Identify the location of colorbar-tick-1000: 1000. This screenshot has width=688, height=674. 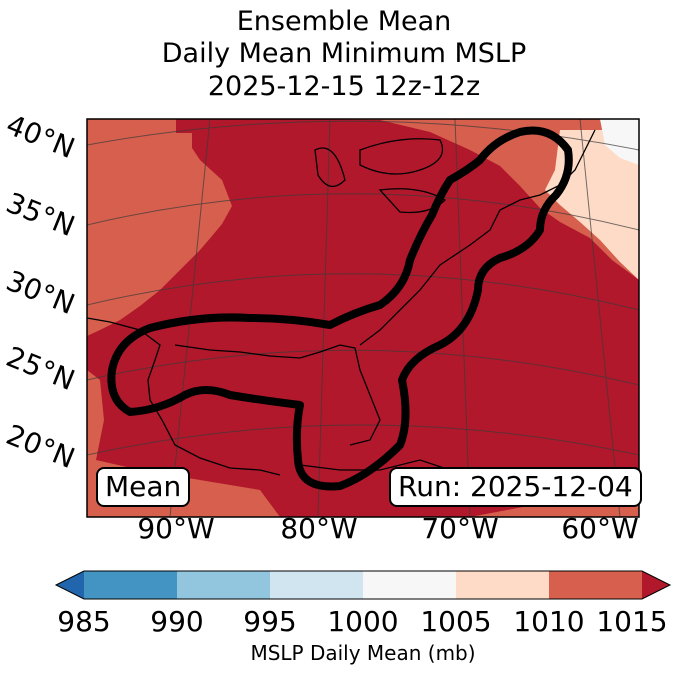
(363, 621).